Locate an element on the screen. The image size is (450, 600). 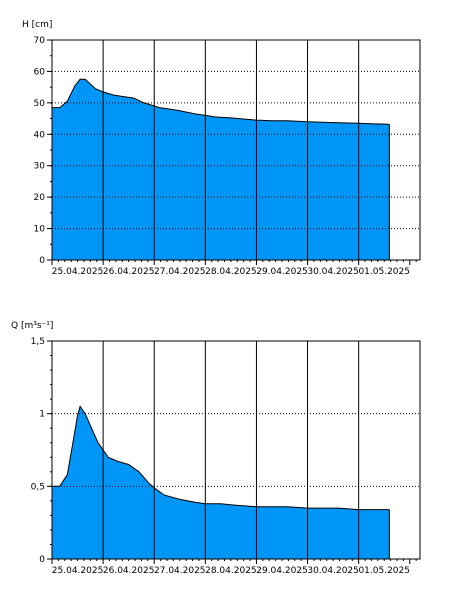
chart-2-xtick-label-2: 27.04.2025 is located at coordinates (180, 571).